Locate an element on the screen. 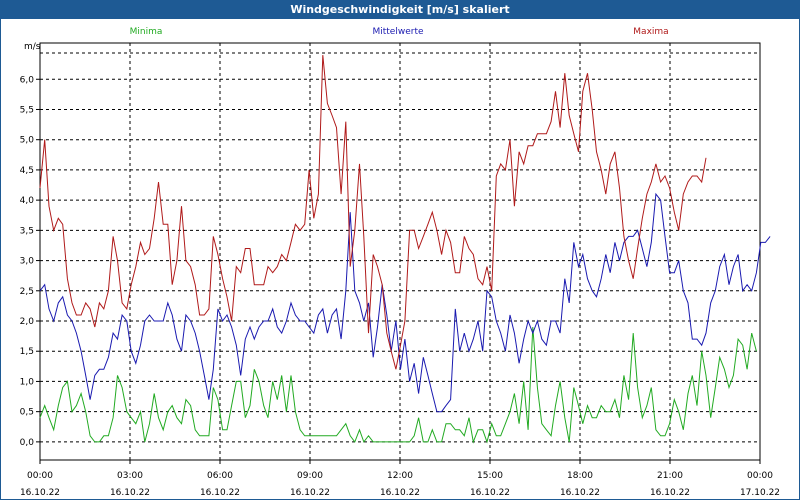  y-axis-ticks: 0,0 0,5 1,0 1,5 2,0 2,5 3,0 3,5 4,0 4,5 5,0 5,5 6,0 is located at coordinates (30, 261).